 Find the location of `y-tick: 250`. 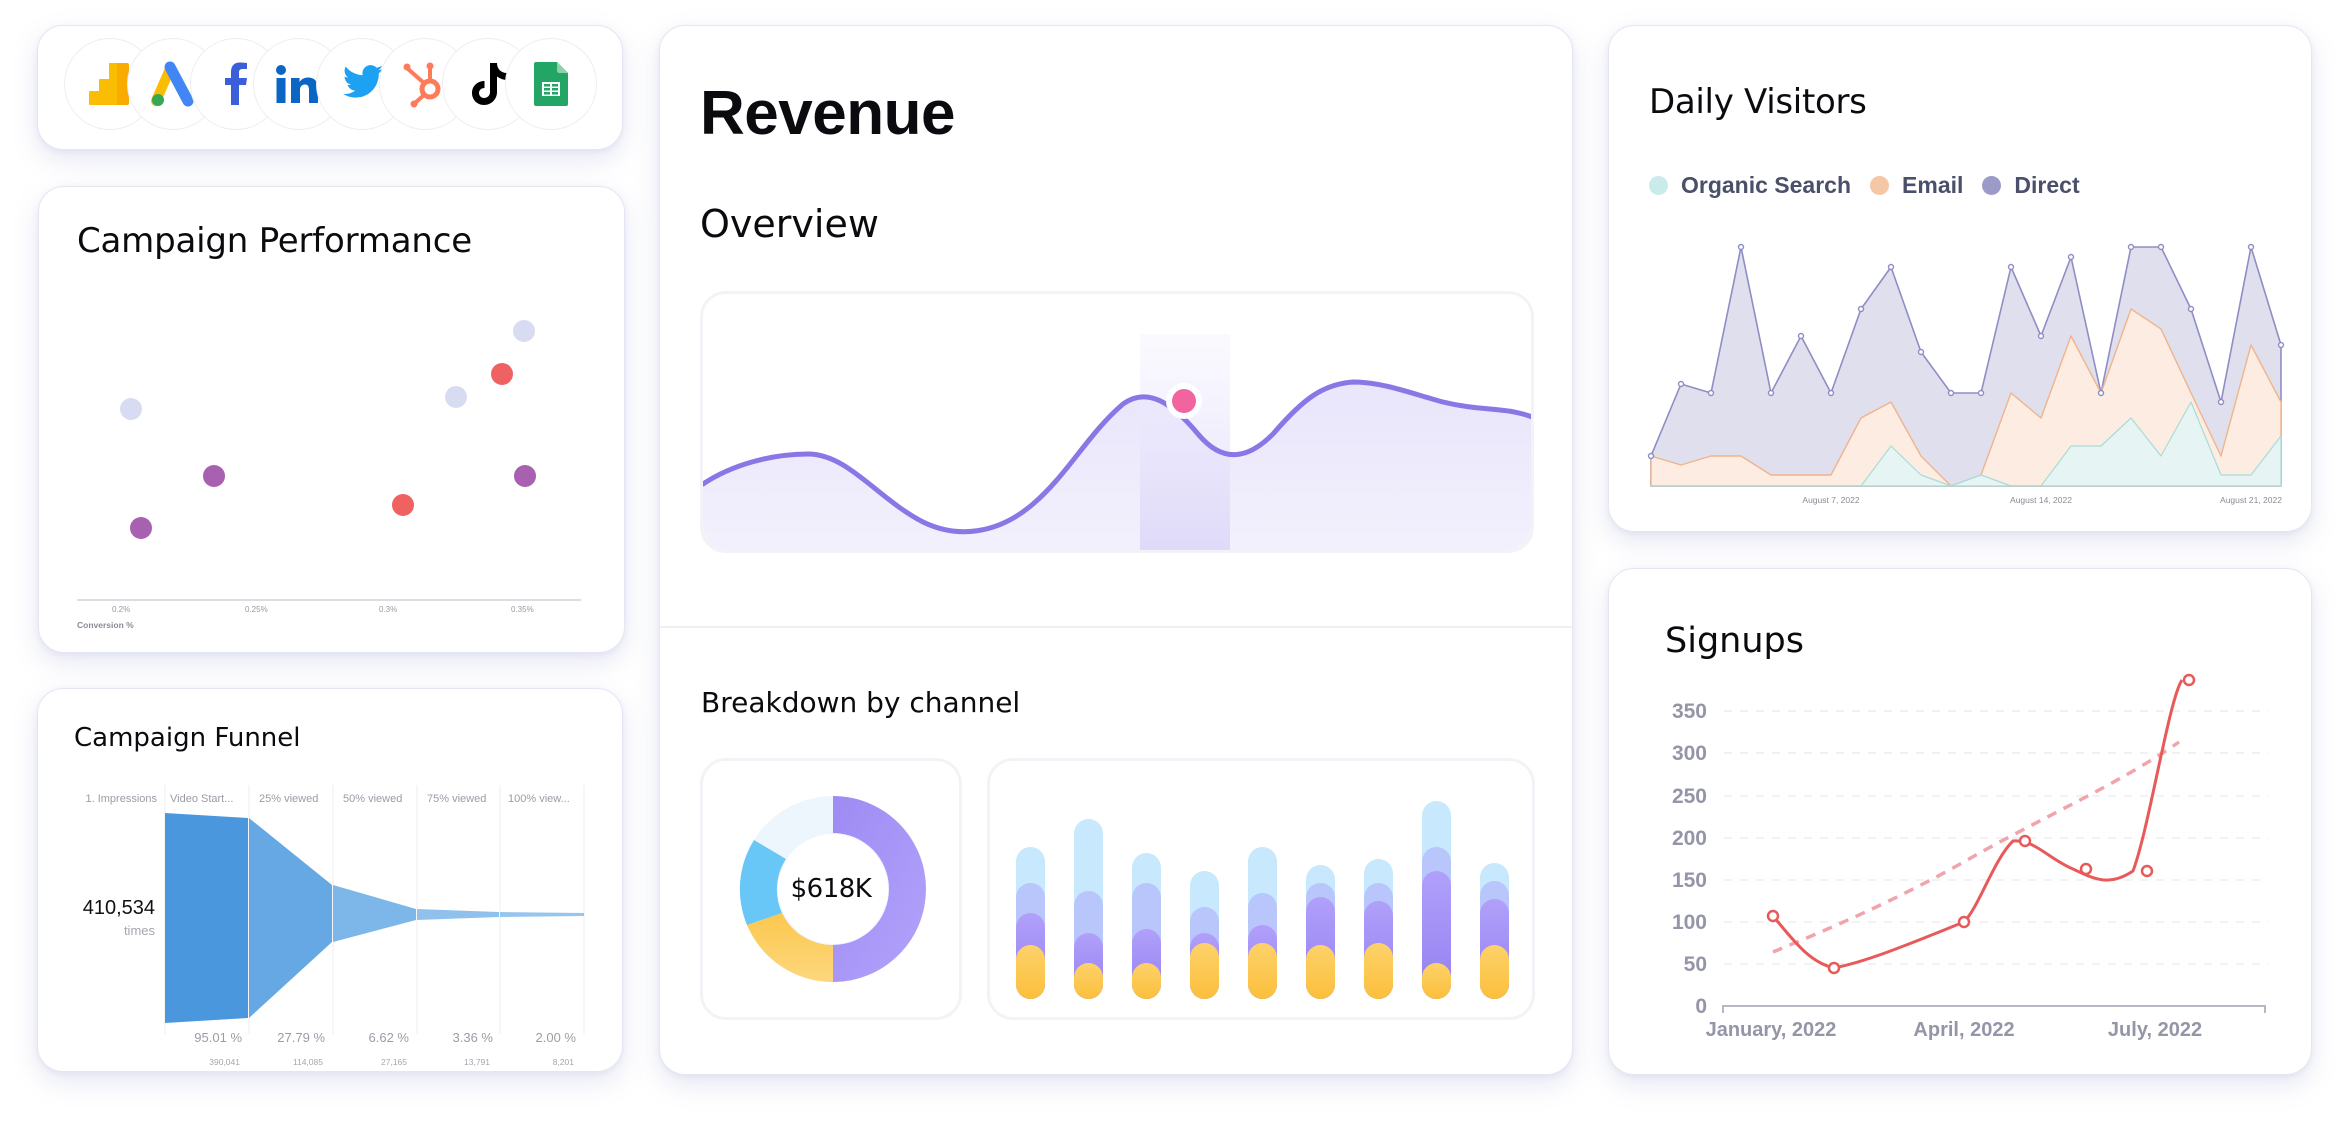

y-tick: 250 is located at coordinates (1689, 796).